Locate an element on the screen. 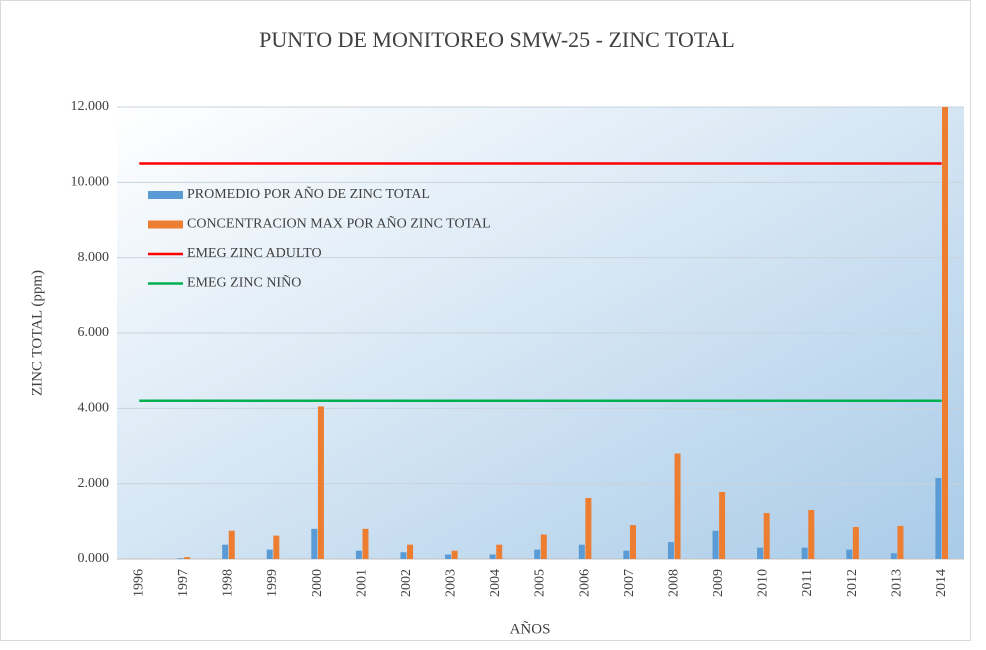 The height and width of the screenshot is (650, 986). x-tick-label: 1997 is located at coordinates (183, 583).